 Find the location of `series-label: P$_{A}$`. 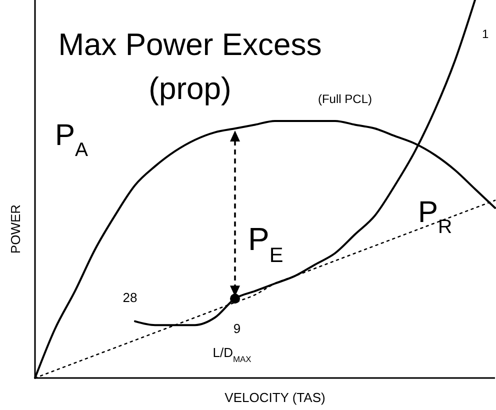

series-label: P$_{A}$ is located at coordinates (71, 140).